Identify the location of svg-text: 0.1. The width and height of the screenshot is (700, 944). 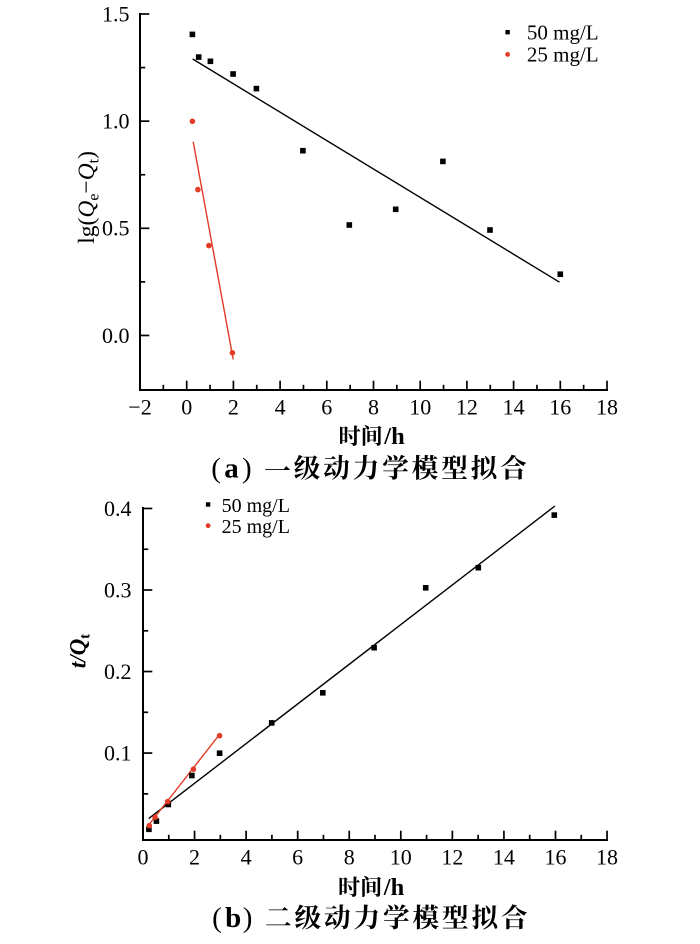
(118, 752).